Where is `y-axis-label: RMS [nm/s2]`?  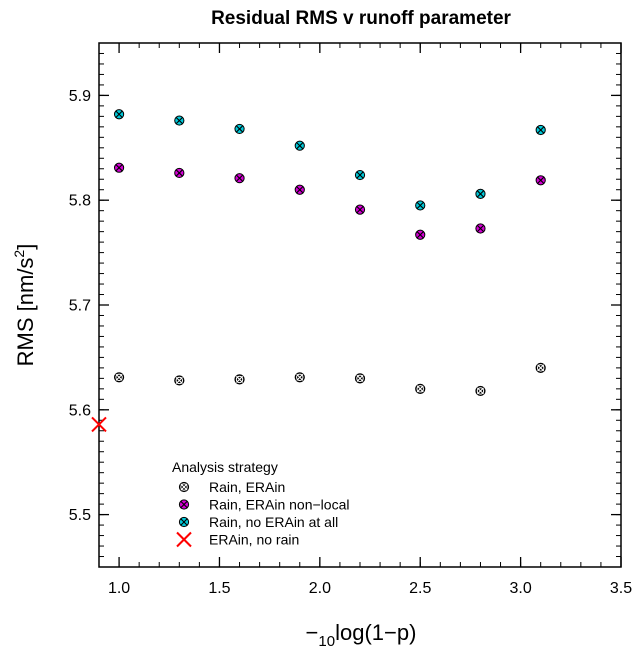 y-axis-label: RMS [nm/s2] is located at coordinates (24, 305).